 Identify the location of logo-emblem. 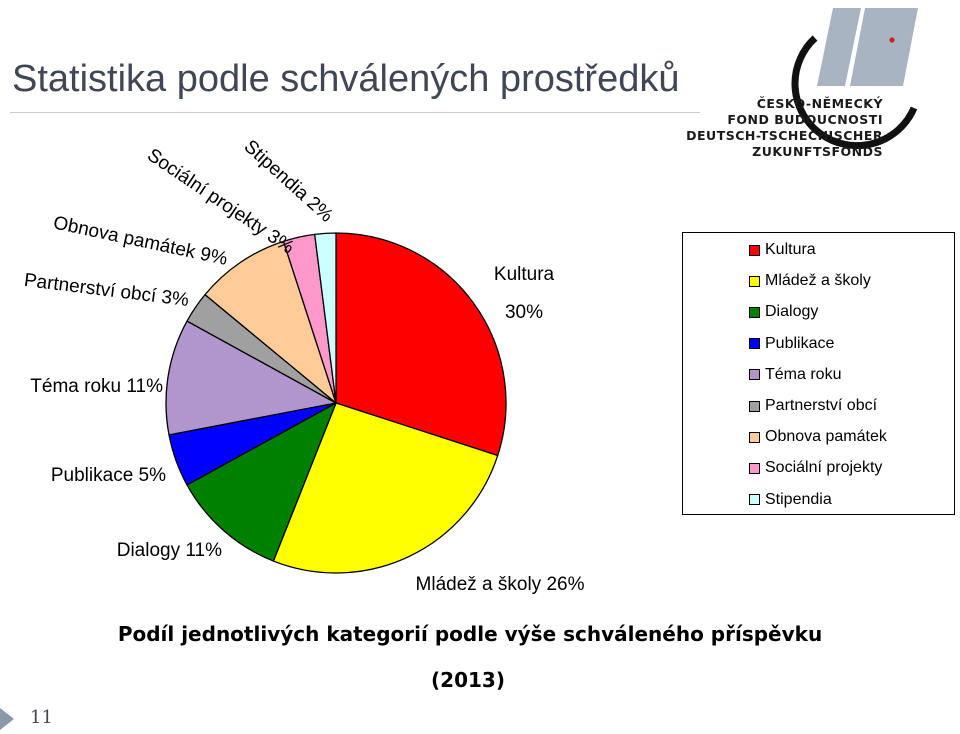
(854, 79).